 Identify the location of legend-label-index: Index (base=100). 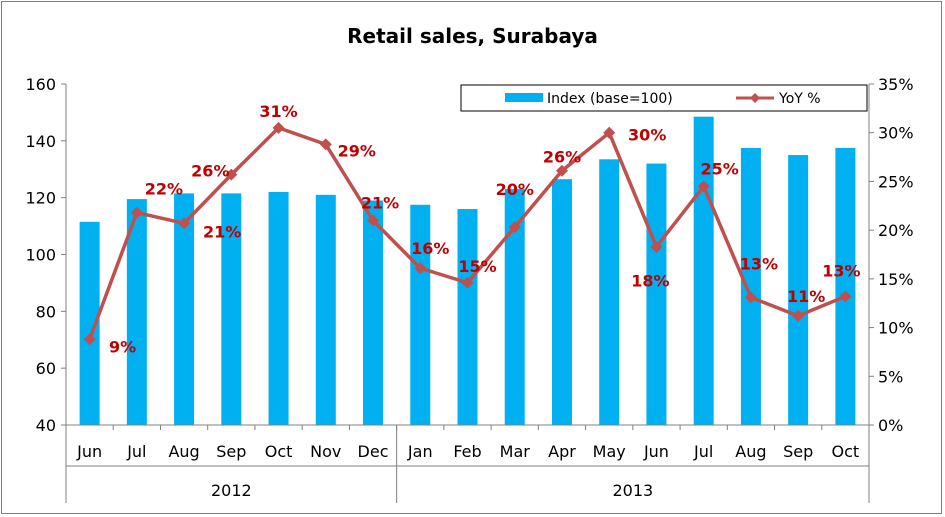
(610, 99).